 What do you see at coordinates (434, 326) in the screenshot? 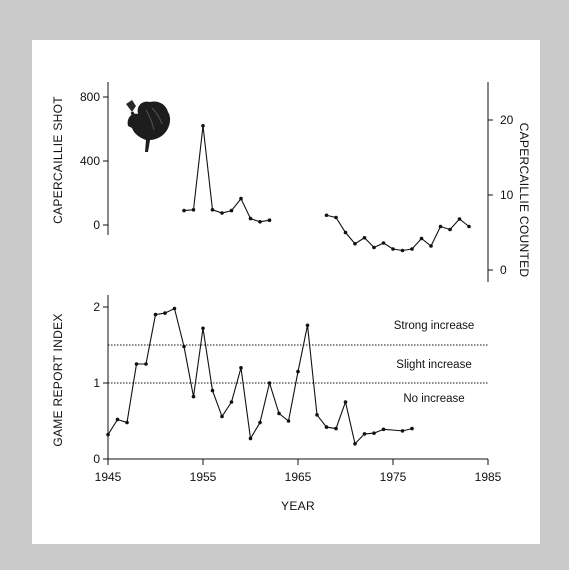
I see `threshold-annotation: Strong increase` at bounding box center [434, 326].